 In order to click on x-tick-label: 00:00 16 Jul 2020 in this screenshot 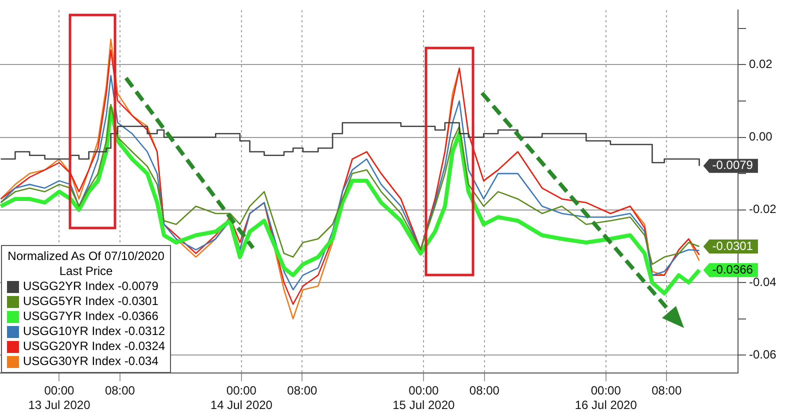, I will do `click(606, 398)`.